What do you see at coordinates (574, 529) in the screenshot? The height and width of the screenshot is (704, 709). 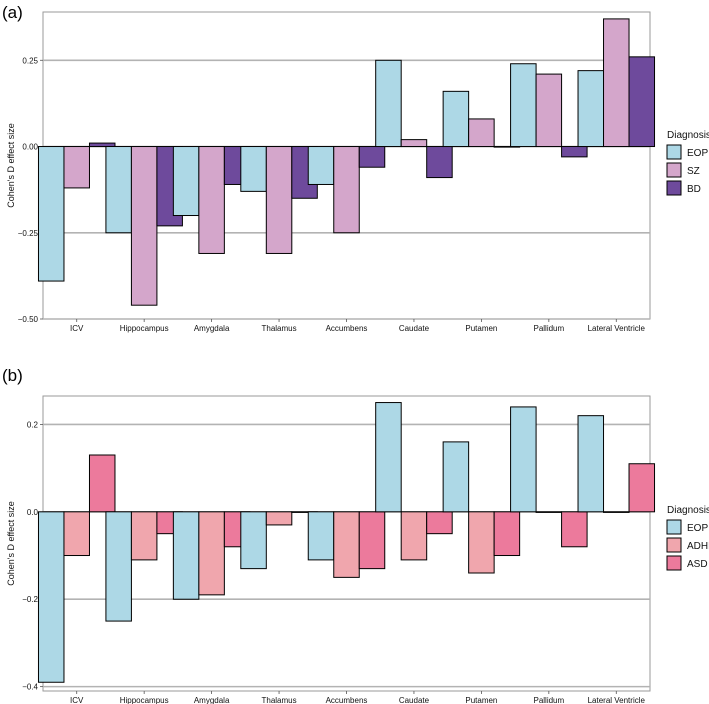 I see `bar-asd-pallidum` at bounding box center [574, 529].